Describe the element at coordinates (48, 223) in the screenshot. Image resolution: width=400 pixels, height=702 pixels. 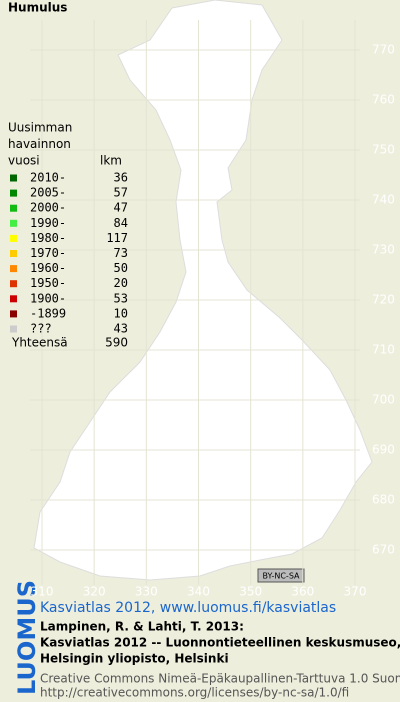
I see `legend-label: 1990-` at that location.